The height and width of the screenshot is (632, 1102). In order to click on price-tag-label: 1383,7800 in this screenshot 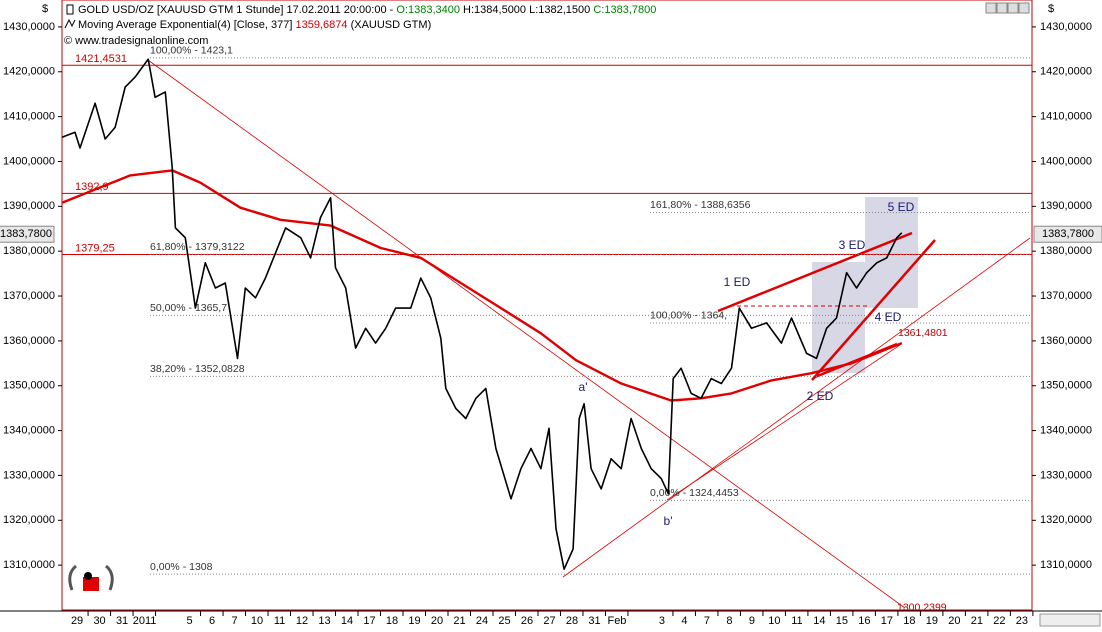, I will do `click(26, 234)`.